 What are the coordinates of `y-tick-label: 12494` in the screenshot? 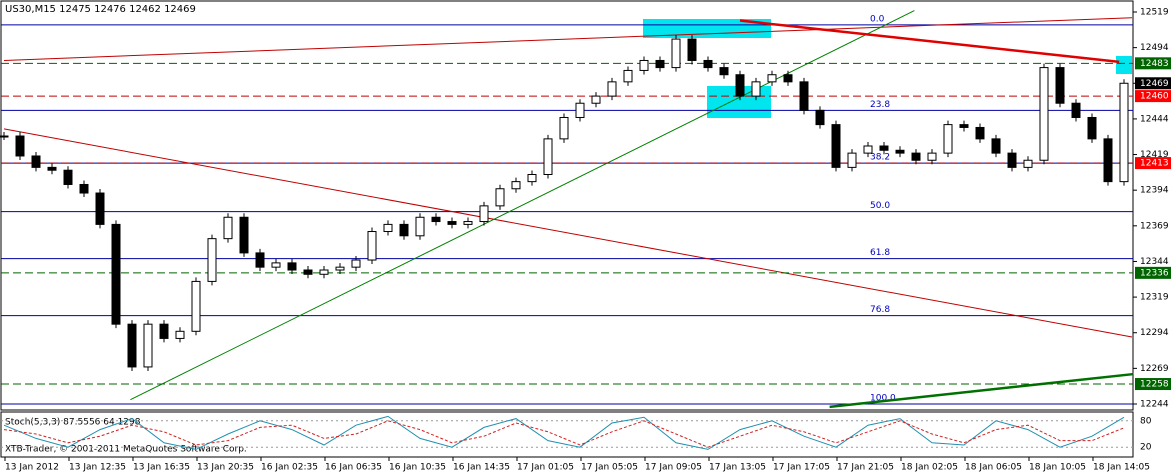 It's located at (1154, 48).